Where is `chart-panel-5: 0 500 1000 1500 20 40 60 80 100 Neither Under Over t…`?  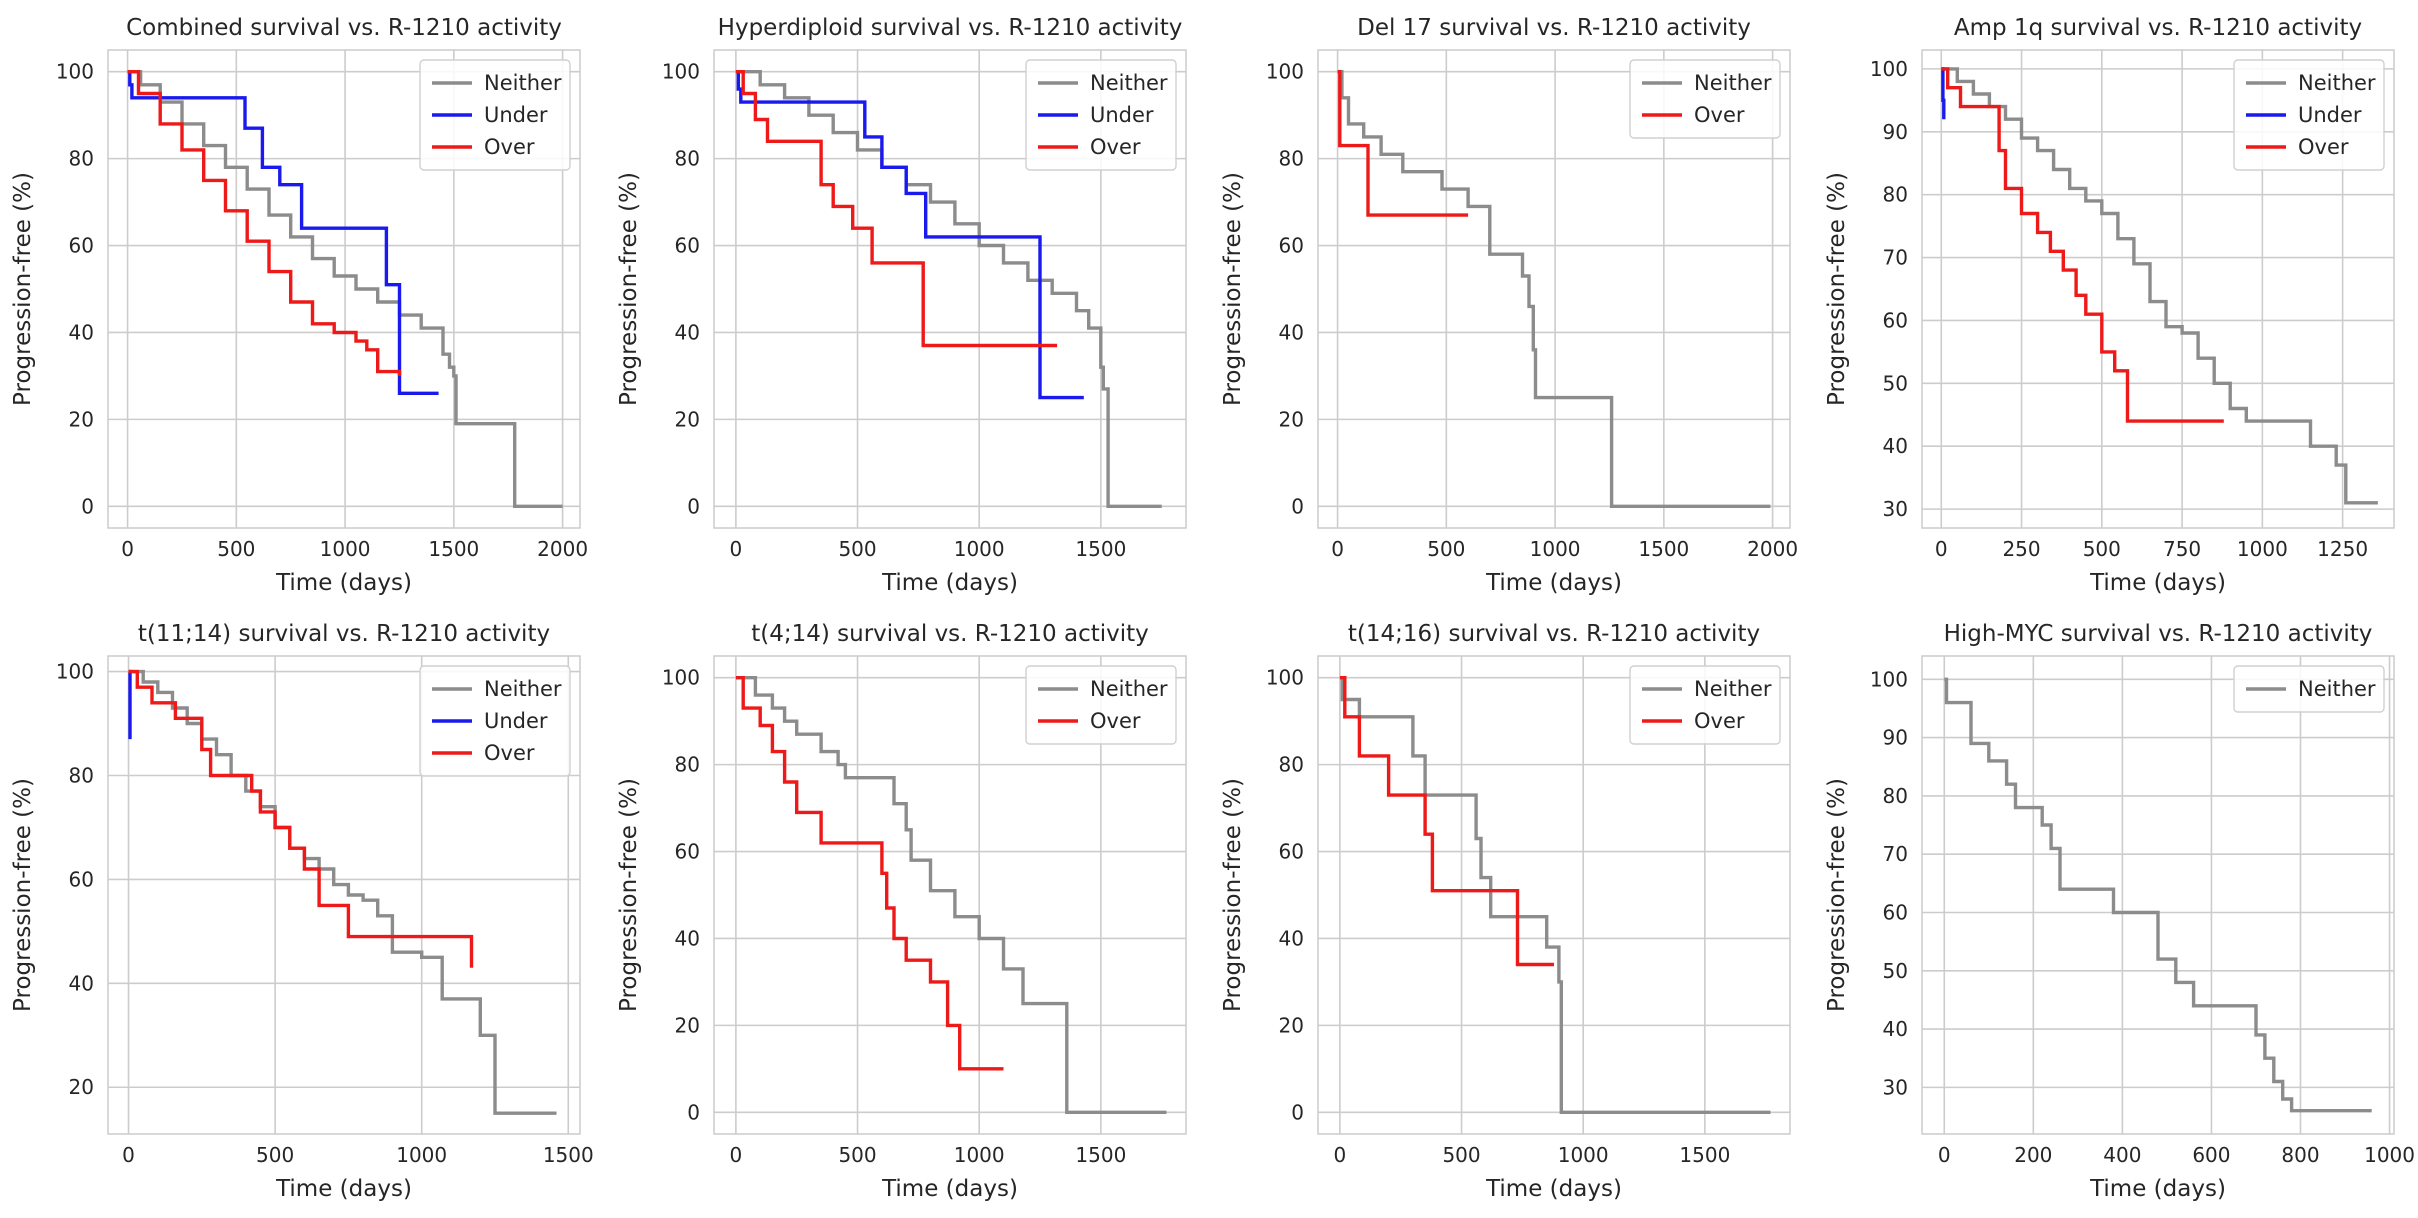
chart-panel-5: 0 500 1000 1500 20 40 60 80 100 Neither Under Over t… is located at coordinates (302, 911).